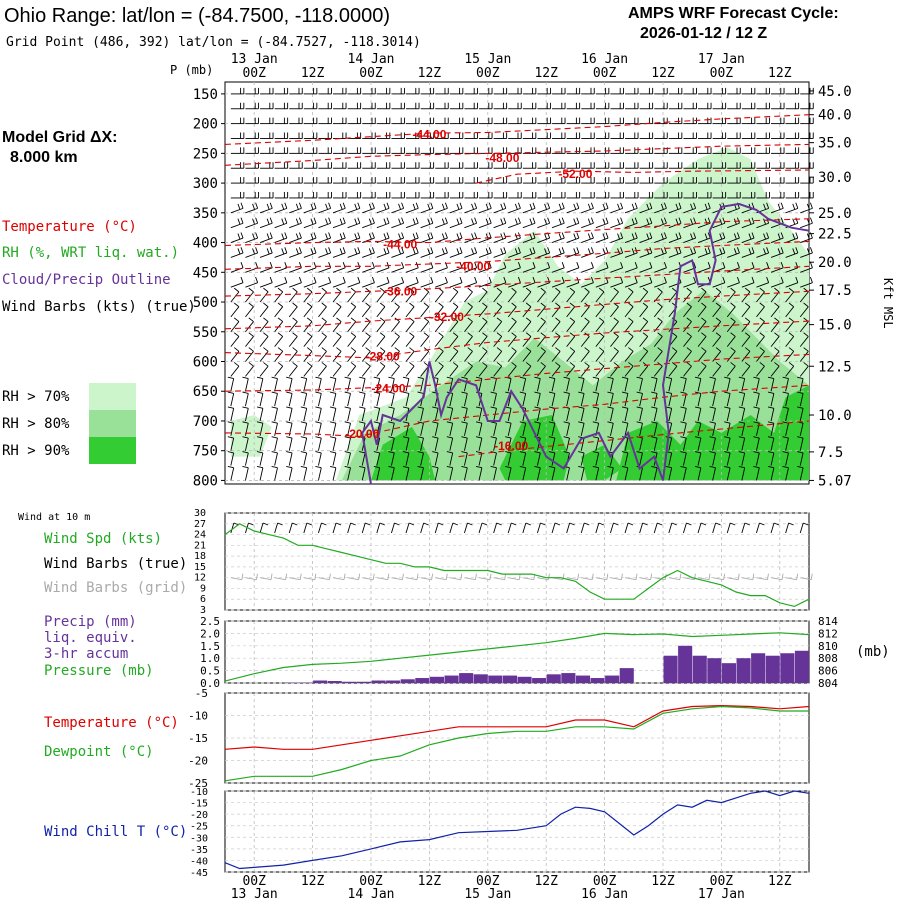 This screenshot has width=900, height=900. What do you see at coordinates (205, 392) in the screenshot?
I see `pressure-tick-label: 650` at bounding box center [205, 392].